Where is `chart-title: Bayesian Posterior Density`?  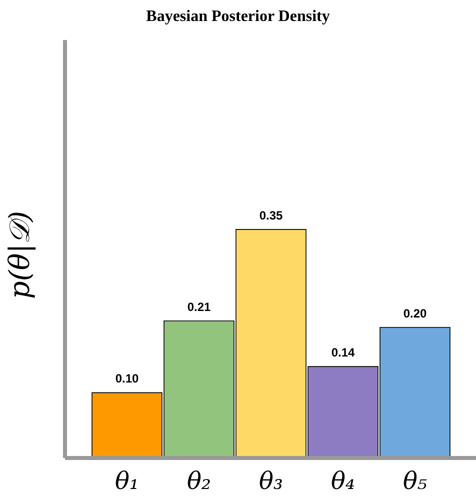
chart-title: Bayesian Posterior Density is located at coordinates (238, 17).